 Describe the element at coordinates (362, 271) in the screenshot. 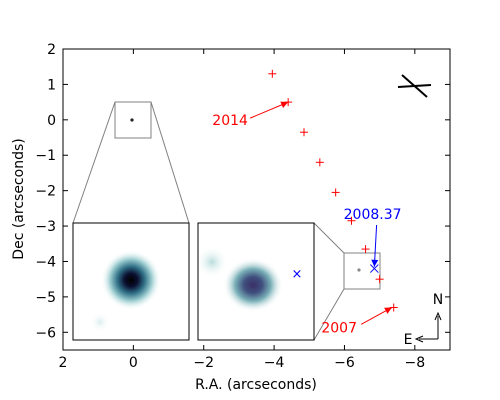

I see `zoom-box-lower` at that location.